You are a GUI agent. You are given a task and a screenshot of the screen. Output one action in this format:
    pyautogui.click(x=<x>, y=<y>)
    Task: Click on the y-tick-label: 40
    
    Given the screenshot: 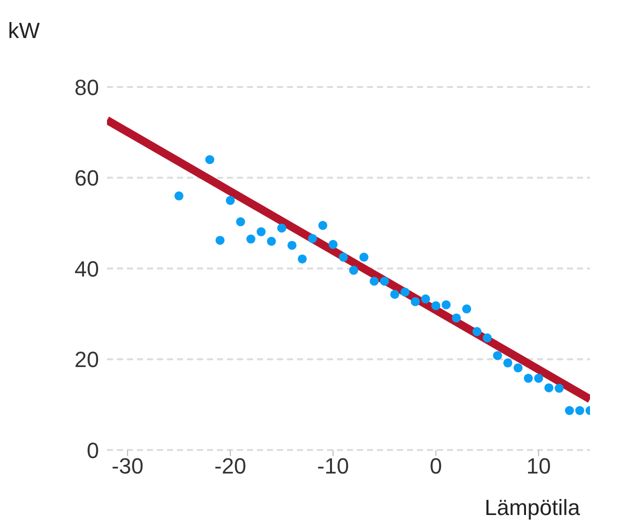 What is the action you would take?
    pyautogui.click(x=86, y=269)
    